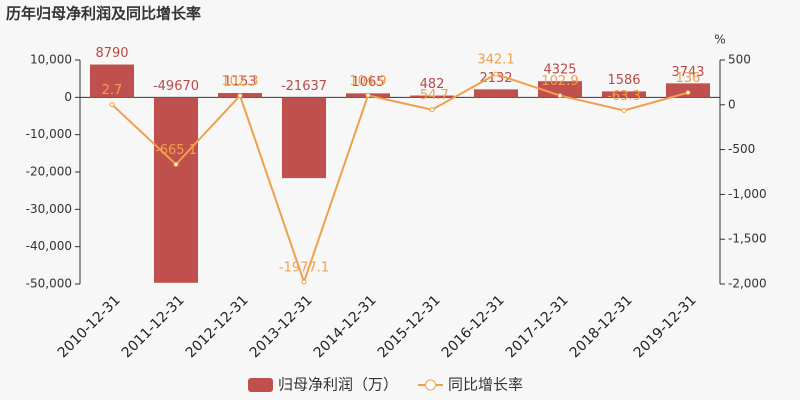 This screenshot has width=800, height=400. Describe the element at coordinates (49, 284) in the screenshot. I see `y-tick-label: -50,000` at that location.